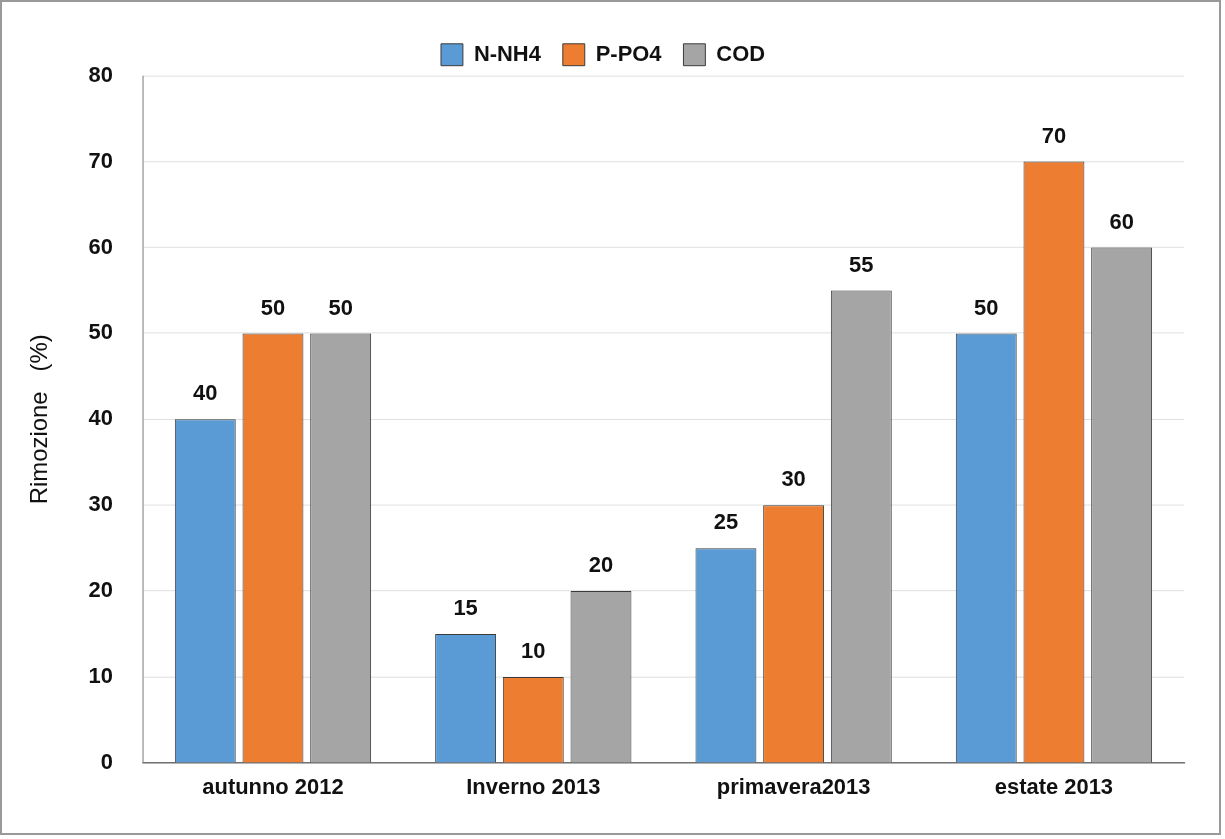 The width and height of the screenshot is (1225, 839). What do you see at coordinates (100, 418) in the screenshot?
I see `y-tick-label: 40` at bounding box center [100, 418].